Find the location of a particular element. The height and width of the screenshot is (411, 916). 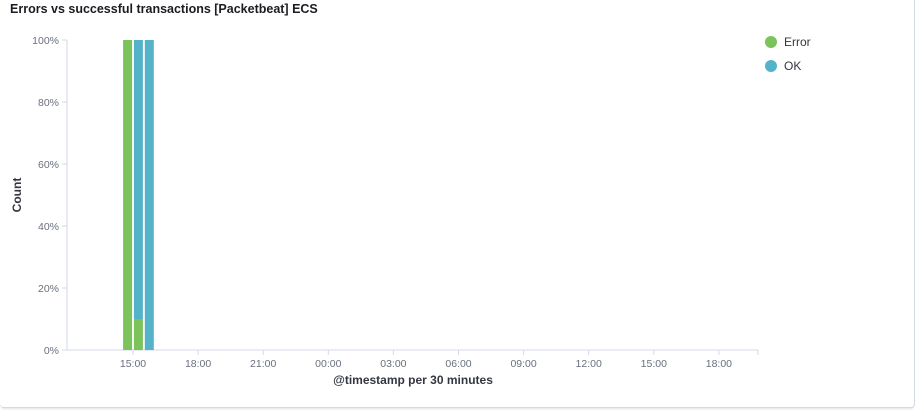

legend: Error OK is located at coordinates (788, 58).